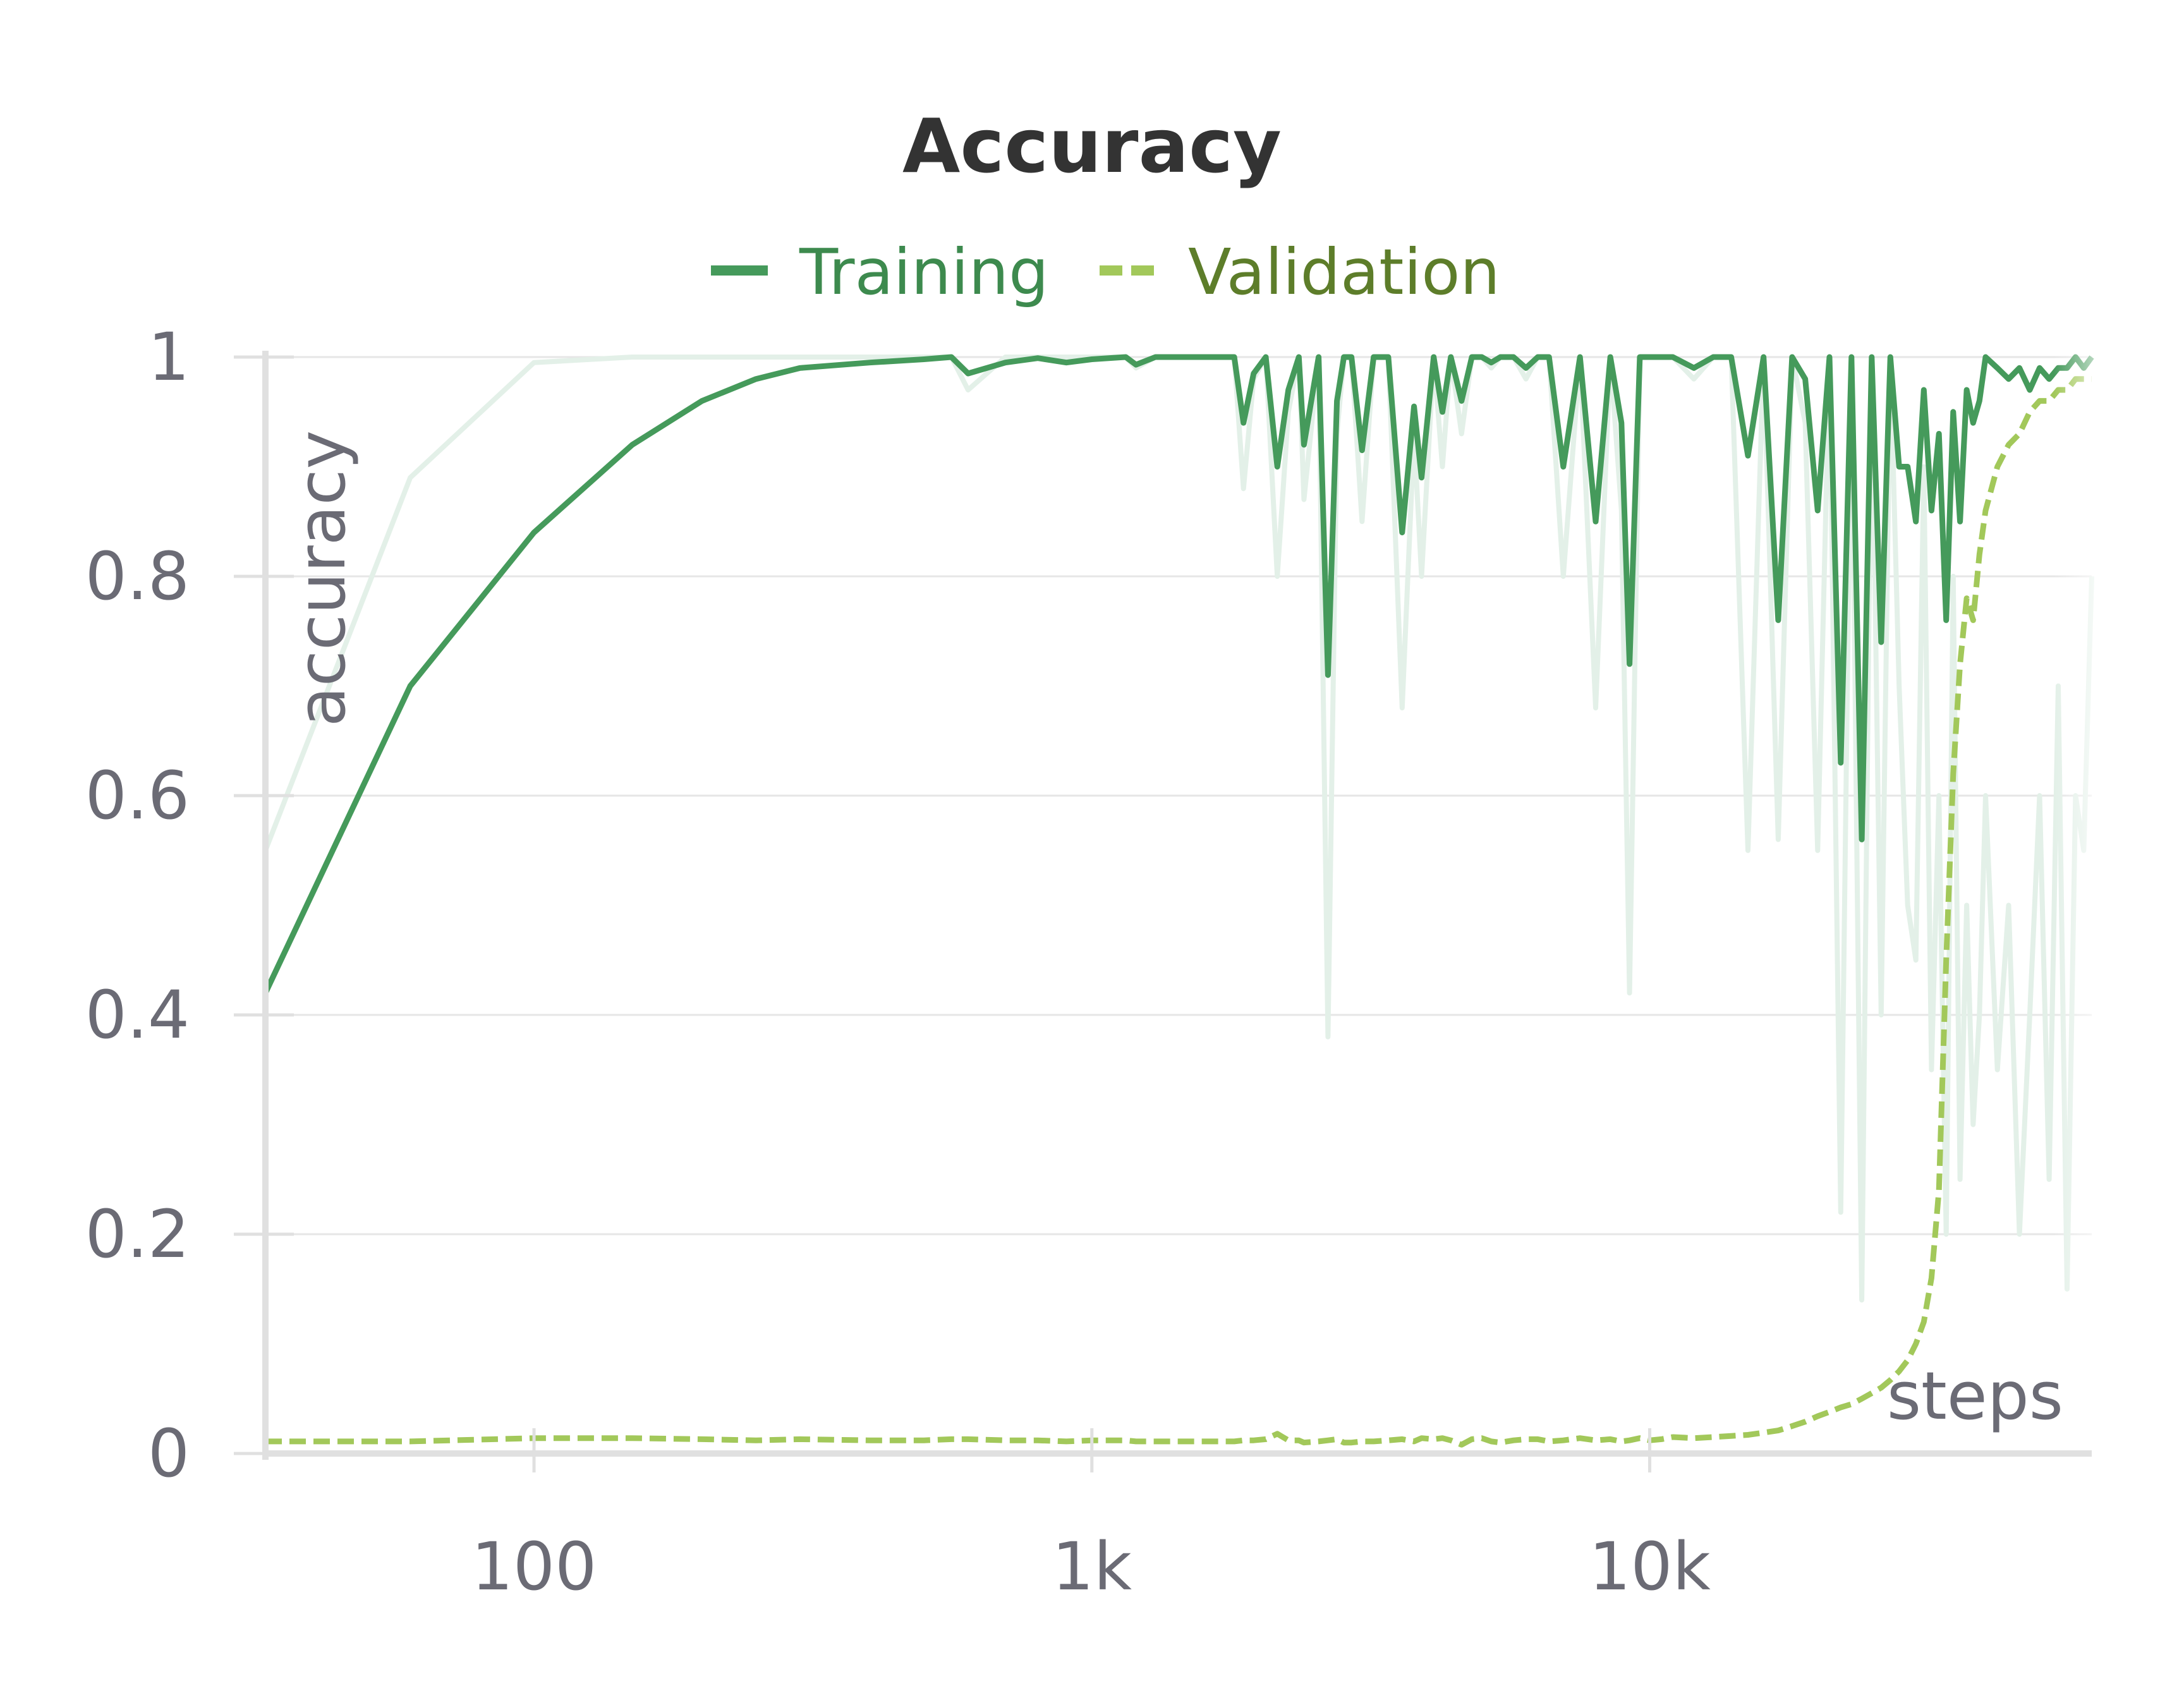  What do you see at coordinates (169, 1453) in the screenshot?
I see `y-tick-label: 0` at bounding box center [169, 1453].